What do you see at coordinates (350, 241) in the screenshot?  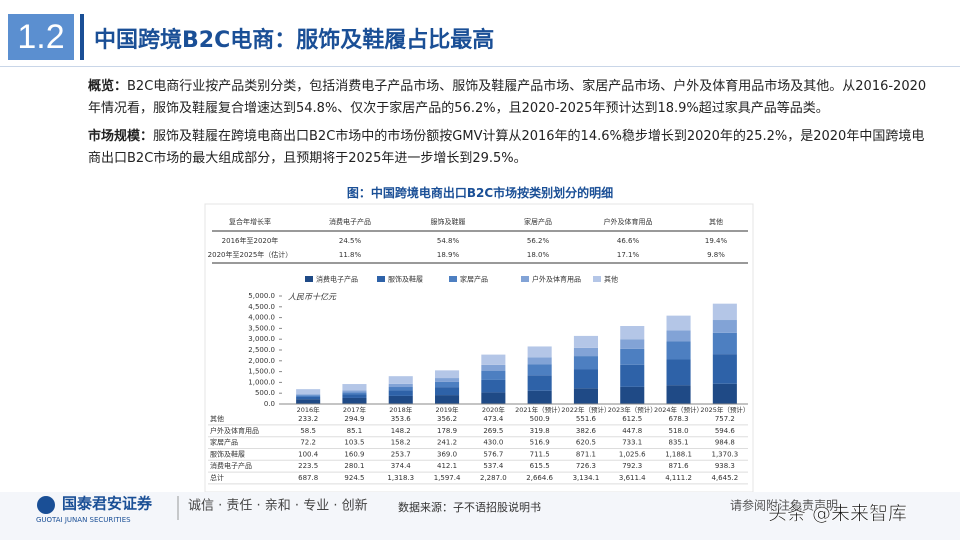 I see `table-cell: 24.5%` at bounding box center [350, 241].